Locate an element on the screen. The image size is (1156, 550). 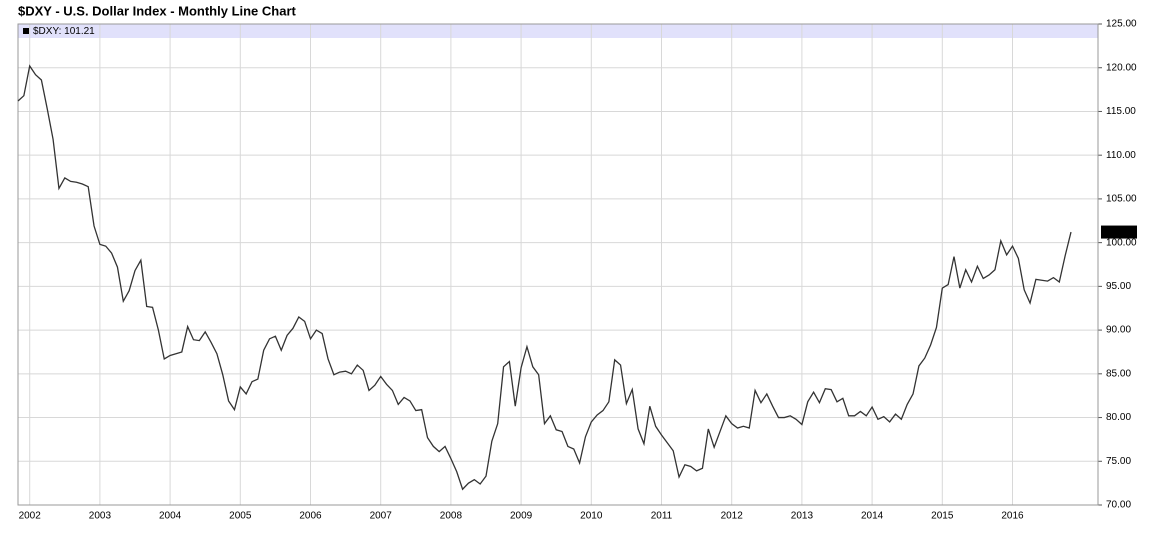
x-tick-label: 2005 is located at coordinates (240, 516).